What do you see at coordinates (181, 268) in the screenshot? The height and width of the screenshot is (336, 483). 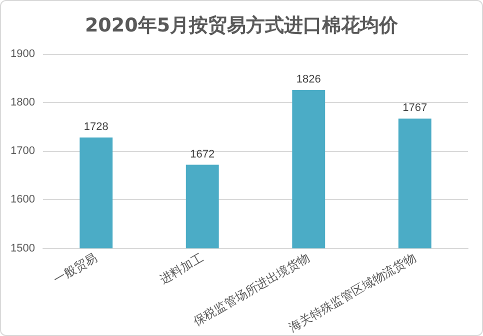 I see `x-tick-label: 进料加工` at bounding box center [181, 268].